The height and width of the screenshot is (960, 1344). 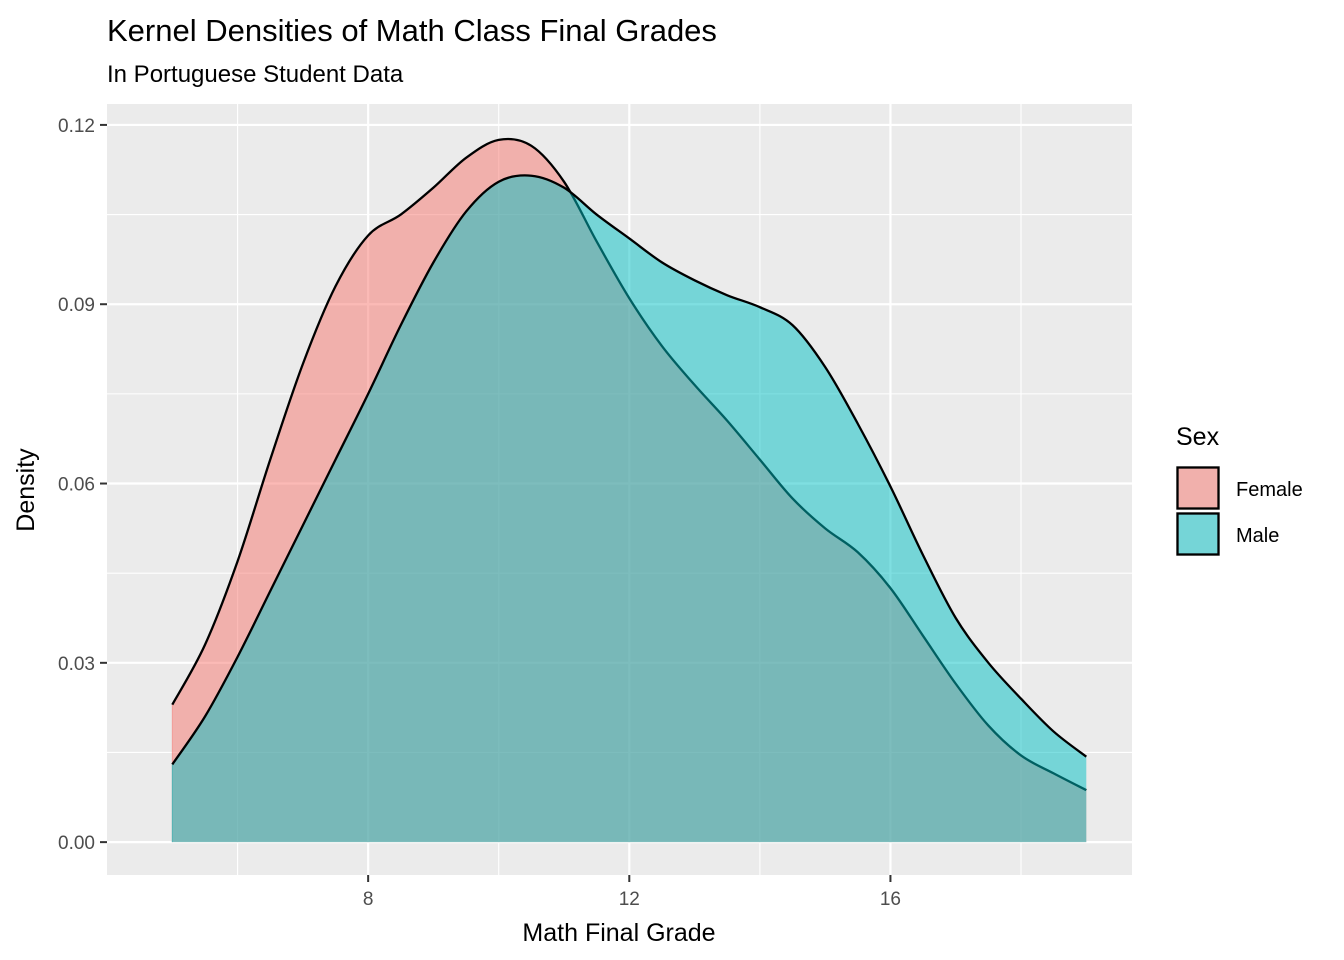 What do you see at coordinates (1198, 437) in the screenshot?
I see `legend-title: Sex` at bounding box center [1198, 437].